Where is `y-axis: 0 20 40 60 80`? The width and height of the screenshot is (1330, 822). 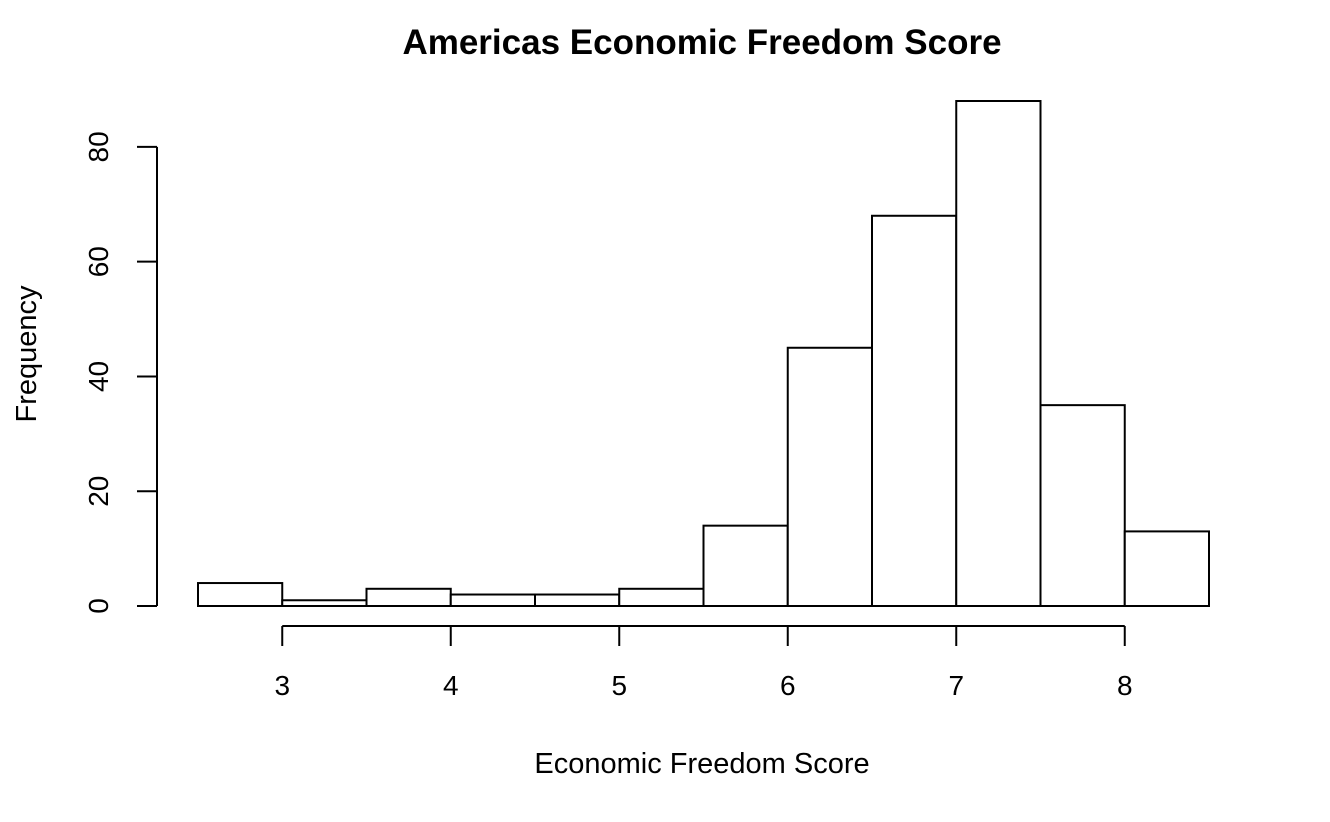
y-axis: 0 20 40 60 80 is located at coordinates (120, 372).